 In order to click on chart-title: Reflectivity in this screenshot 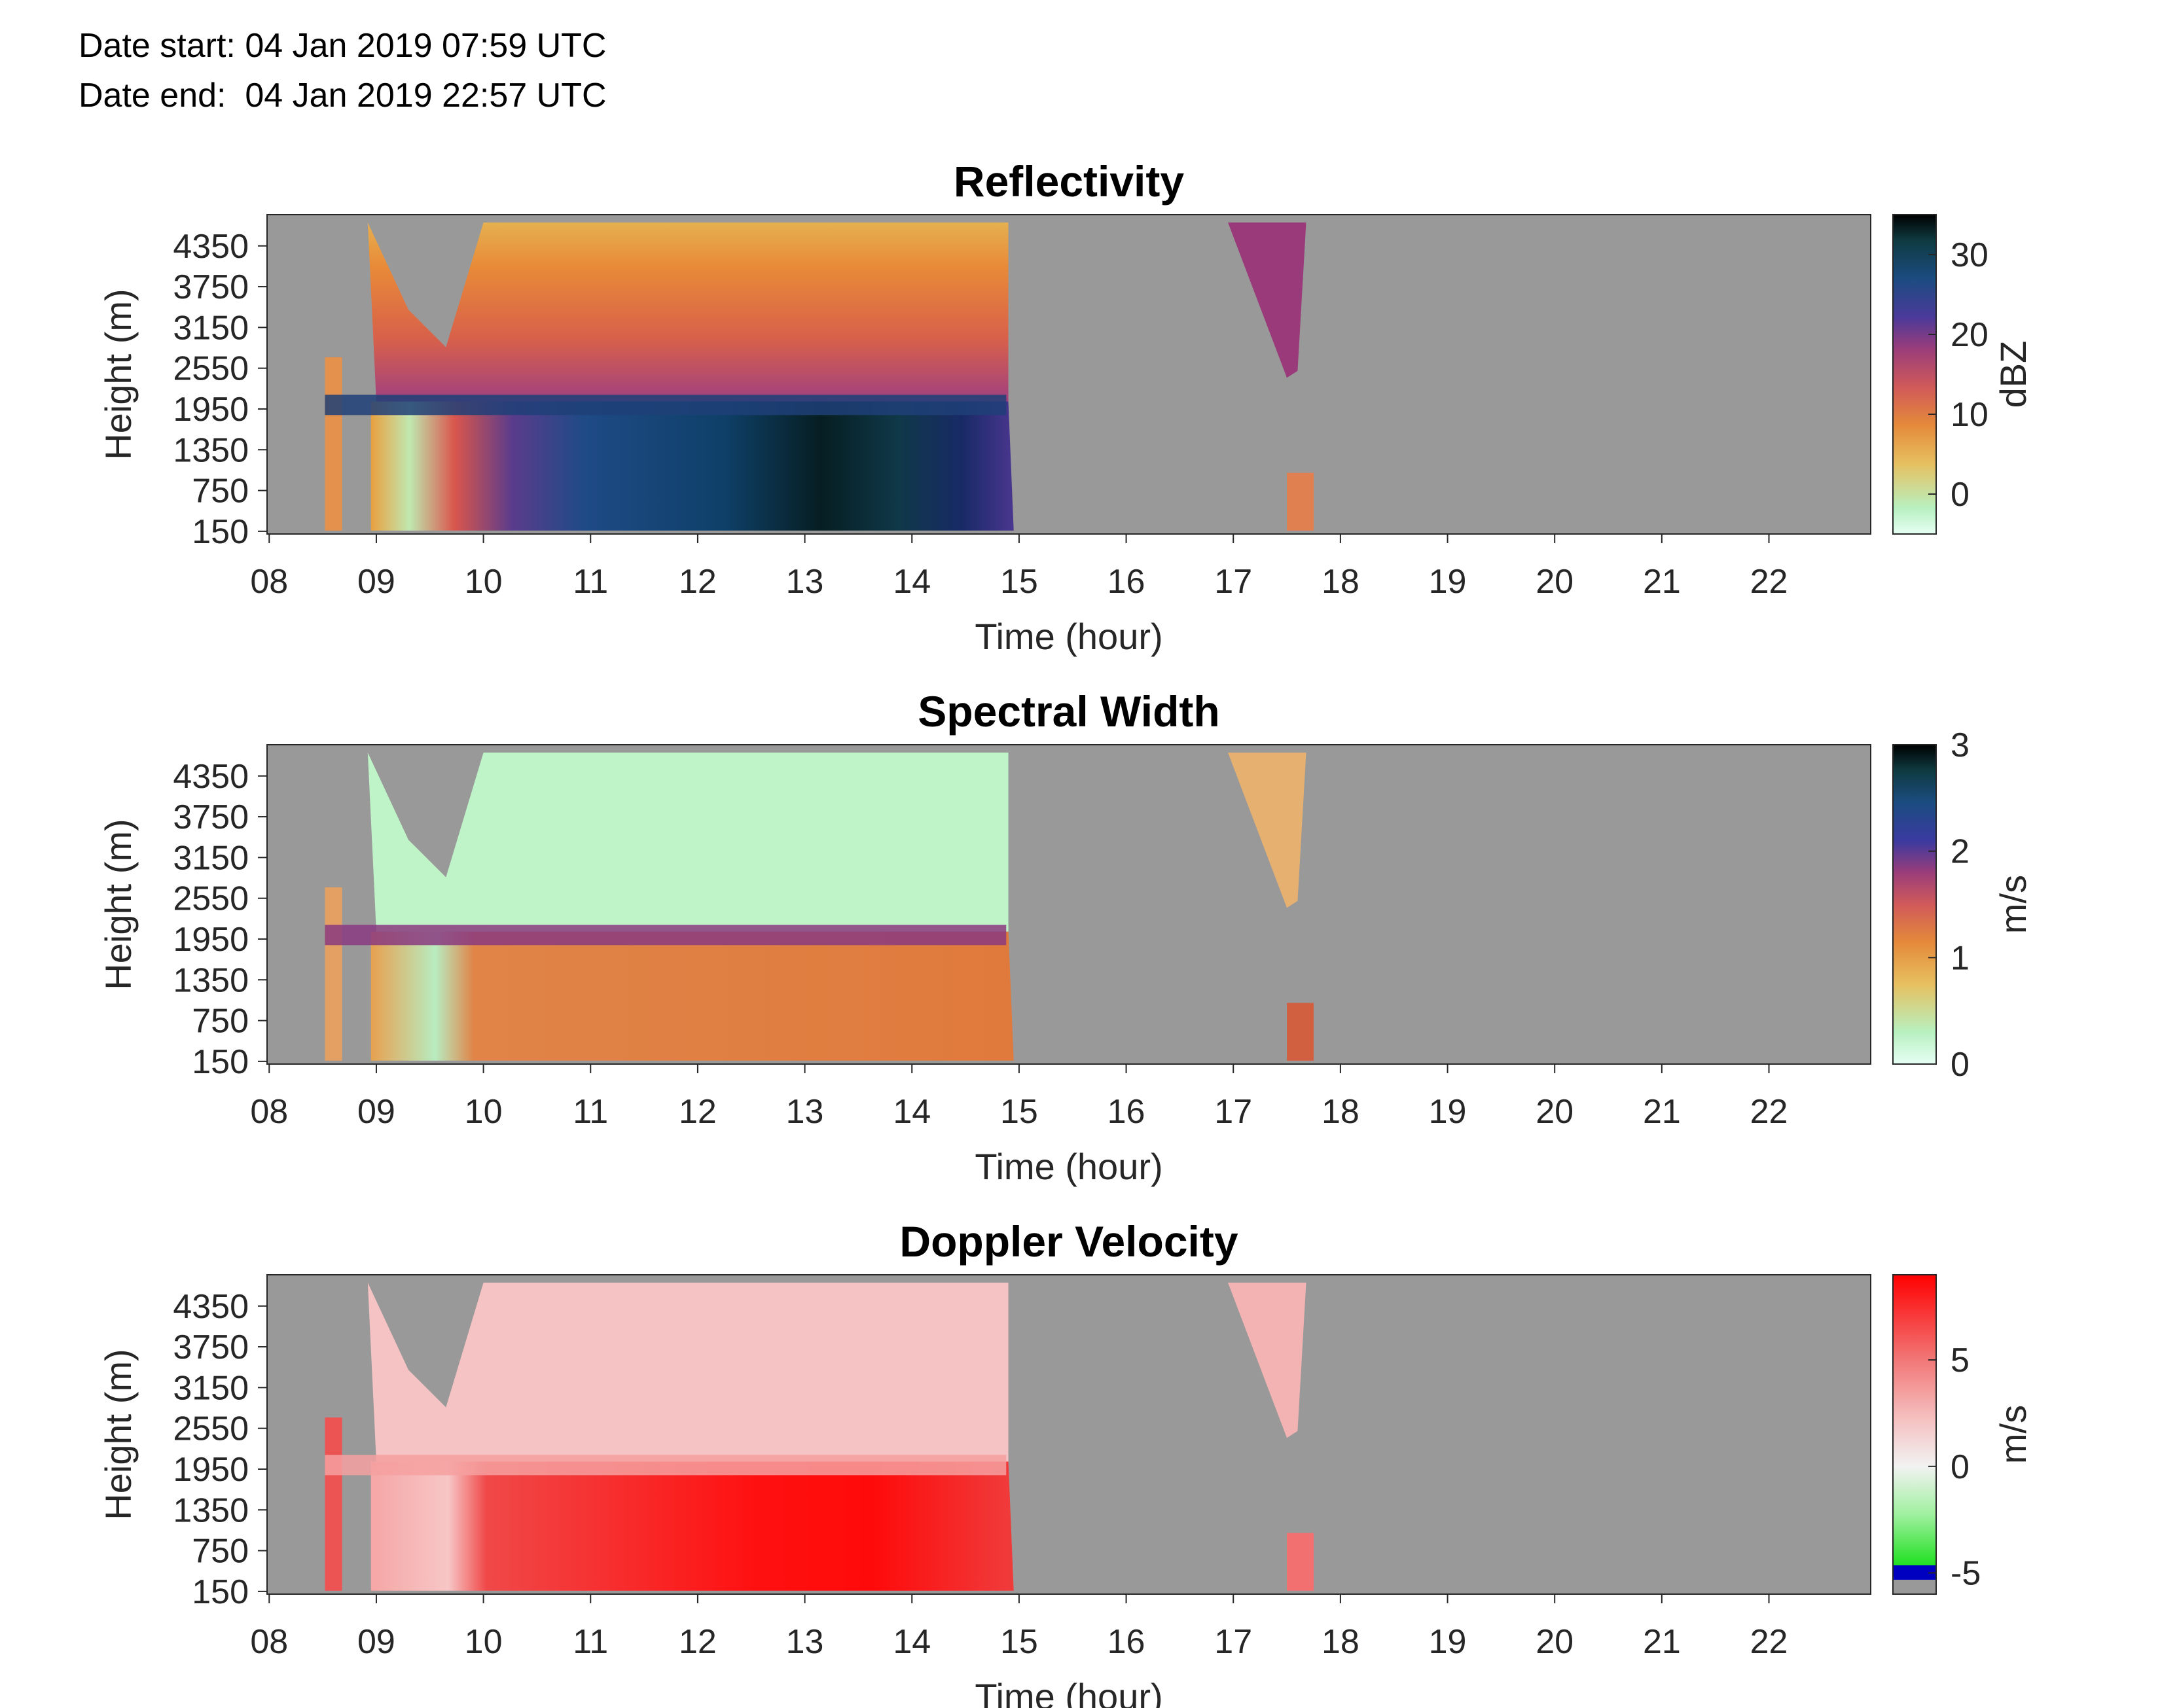, I will do `click(1069, 181)`.